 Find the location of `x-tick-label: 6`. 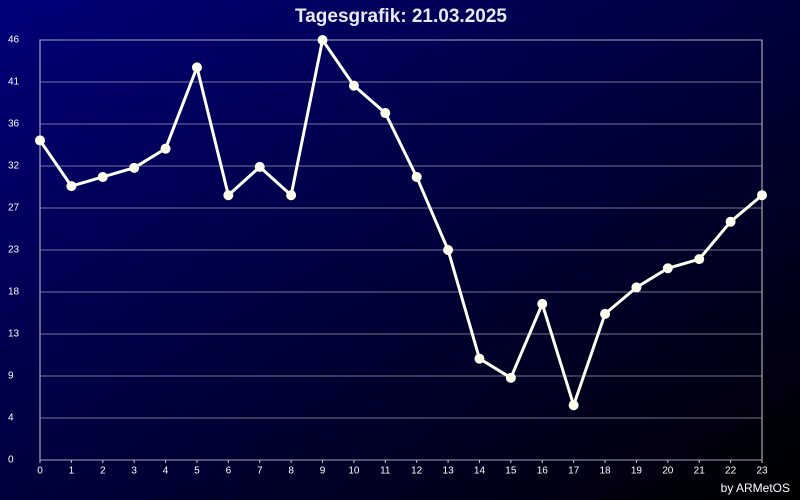

x-tick-label: 6 is located at coordinates (229, 471).